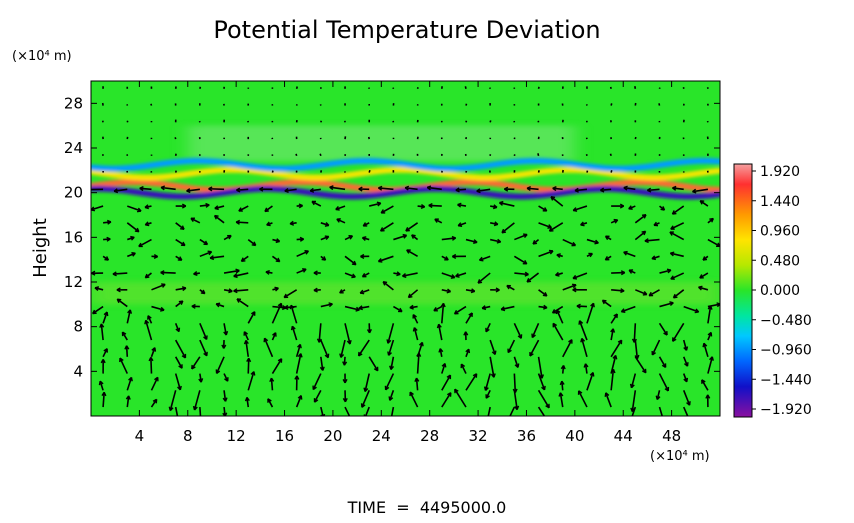 The width and height of the screenshot is (854, 523). Describe the element at coordinates (429, 436) in the screenshot. I see `x-tick-label: 28` at that location.